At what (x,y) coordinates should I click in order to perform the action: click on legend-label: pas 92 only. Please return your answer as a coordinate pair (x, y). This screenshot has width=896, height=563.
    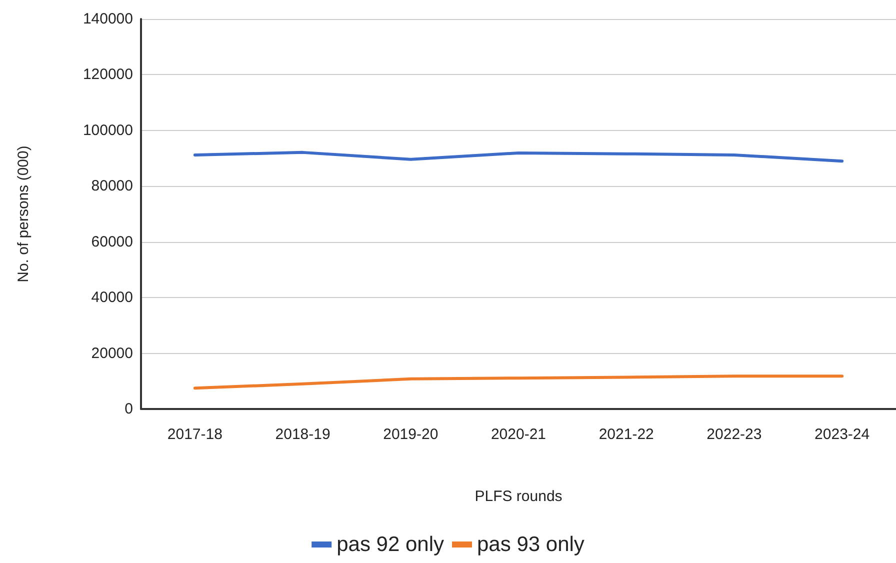
    Looking at the image, I should click on (390, 544).